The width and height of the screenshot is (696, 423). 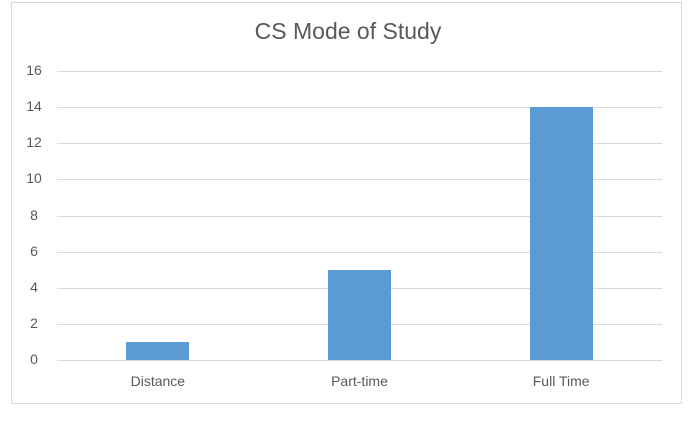 I want to click on y-tick-label: 16, so click(x=34, y=70).